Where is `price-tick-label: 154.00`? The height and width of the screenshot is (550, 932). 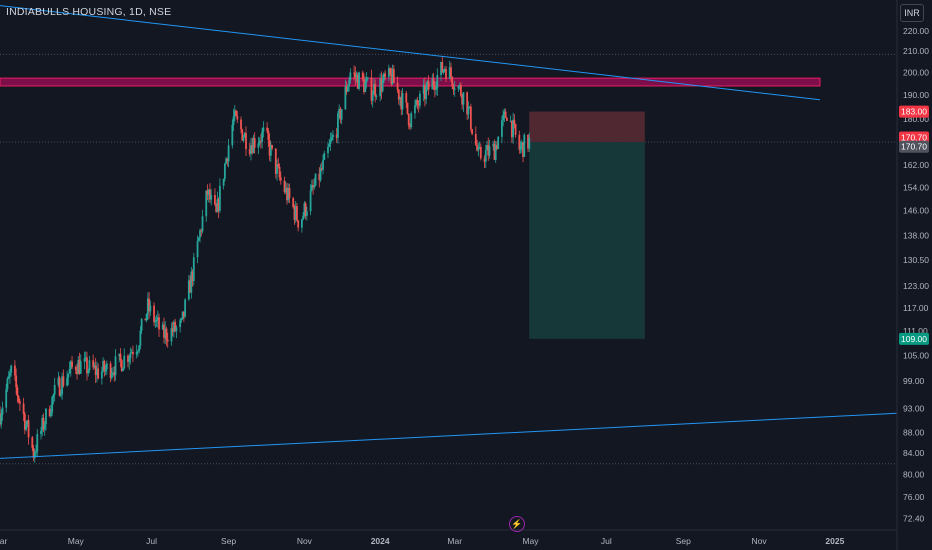 price-tick-label: 154.00 is located at coordinates (916, 187).